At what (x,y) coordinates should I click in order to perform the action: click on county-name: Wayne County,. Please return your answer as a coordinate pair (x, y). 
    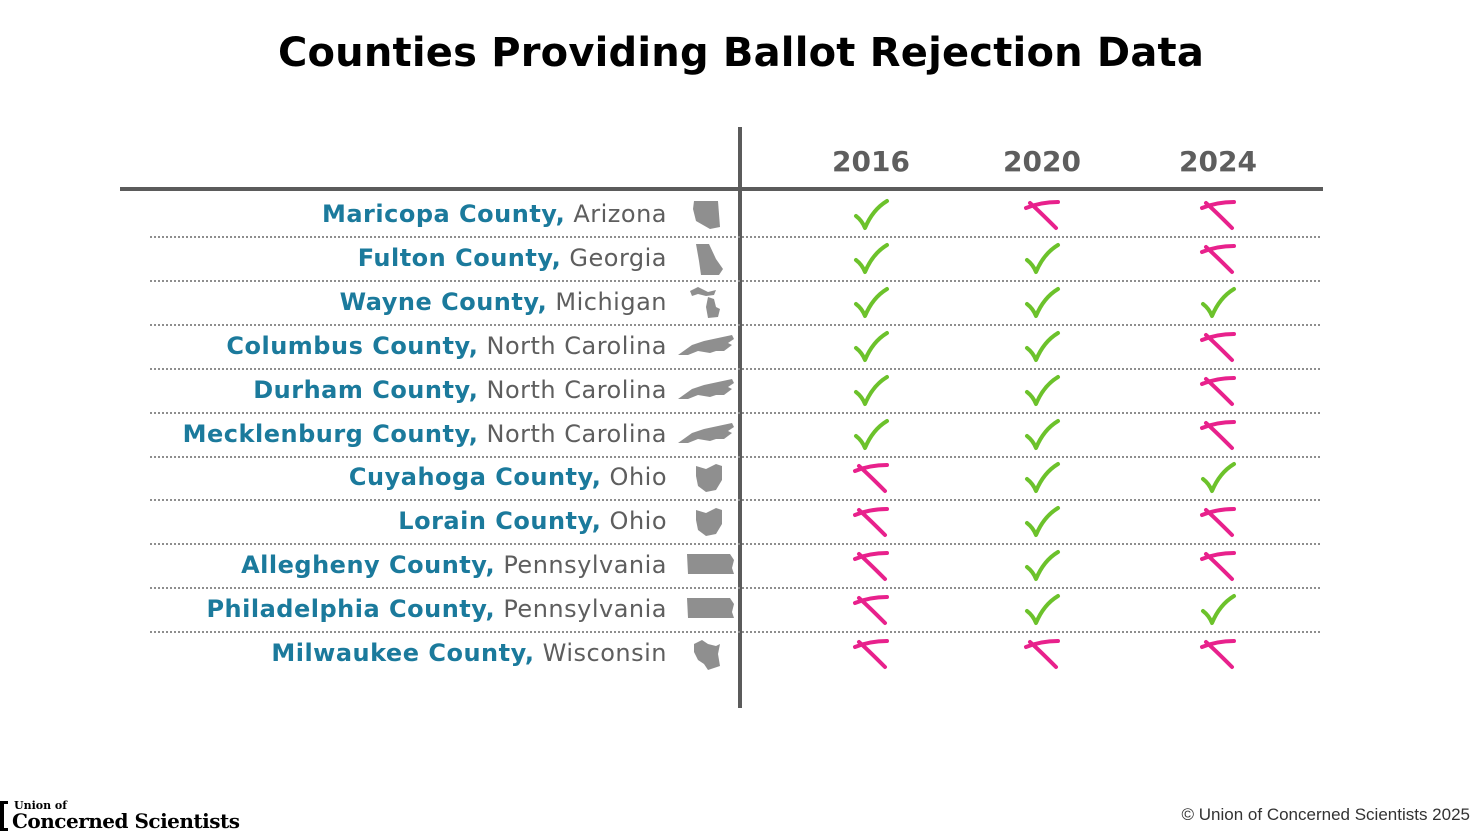
    Looking at the image, I should click on (443, 301).